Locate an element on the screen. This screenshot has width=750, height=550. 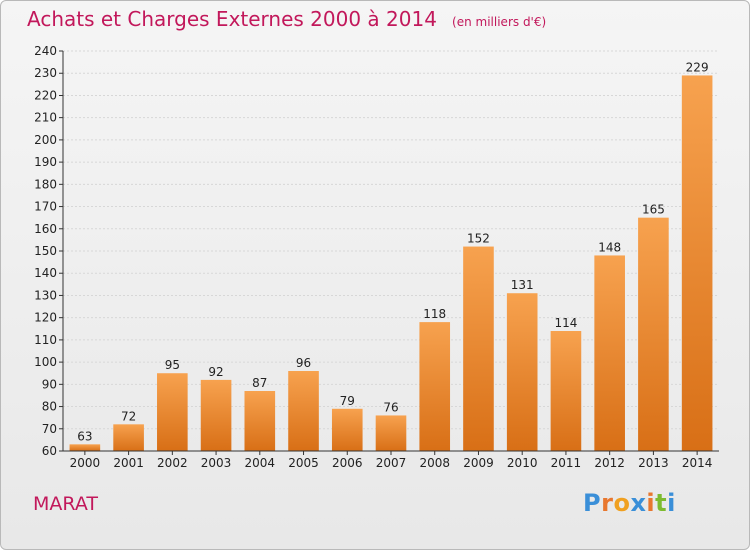
chart-title: Achats et Charges Externes 2000 à 2014 is located at coordinates (232, 19).